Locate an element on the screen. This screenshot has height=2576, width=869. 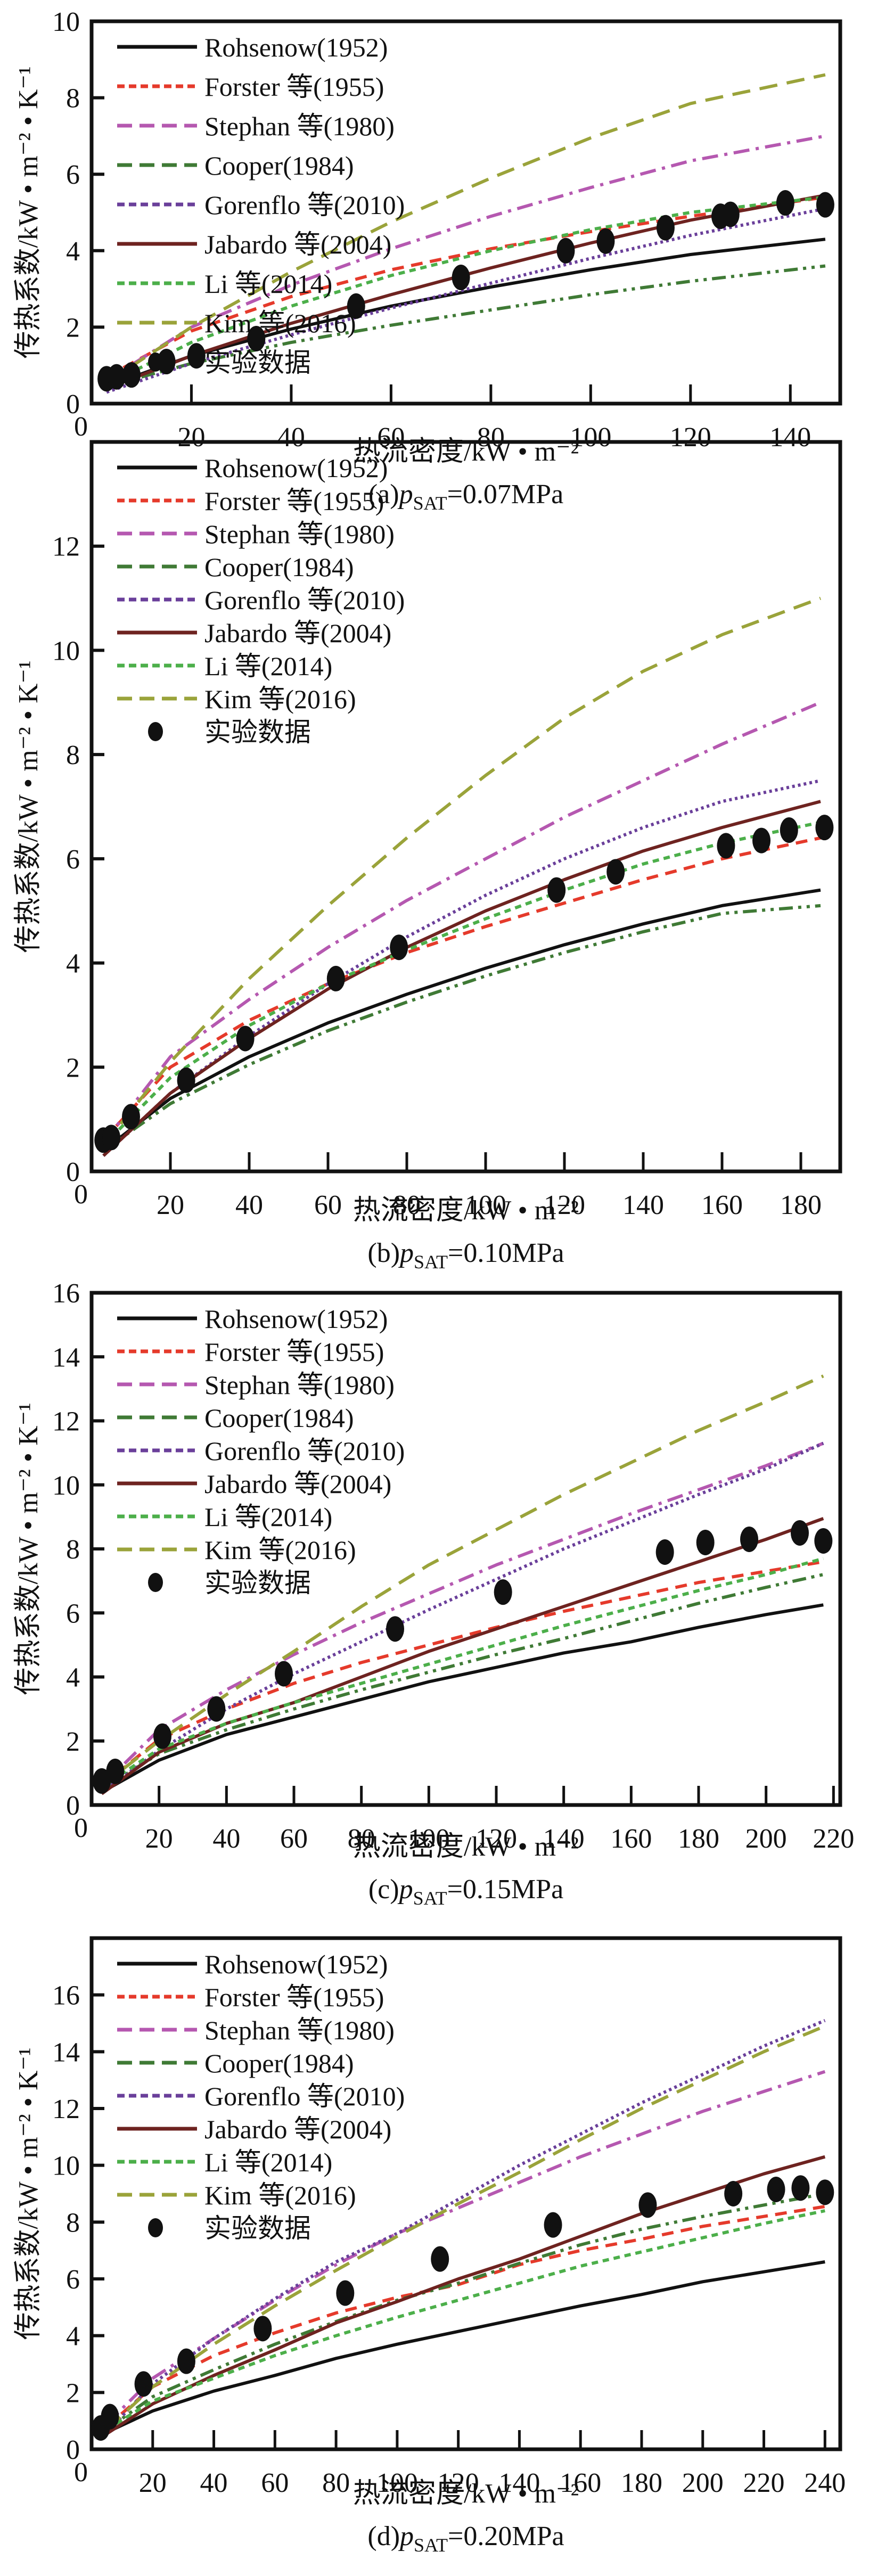
series-line-jabardo-2004- is located at coordinates (461, 978).